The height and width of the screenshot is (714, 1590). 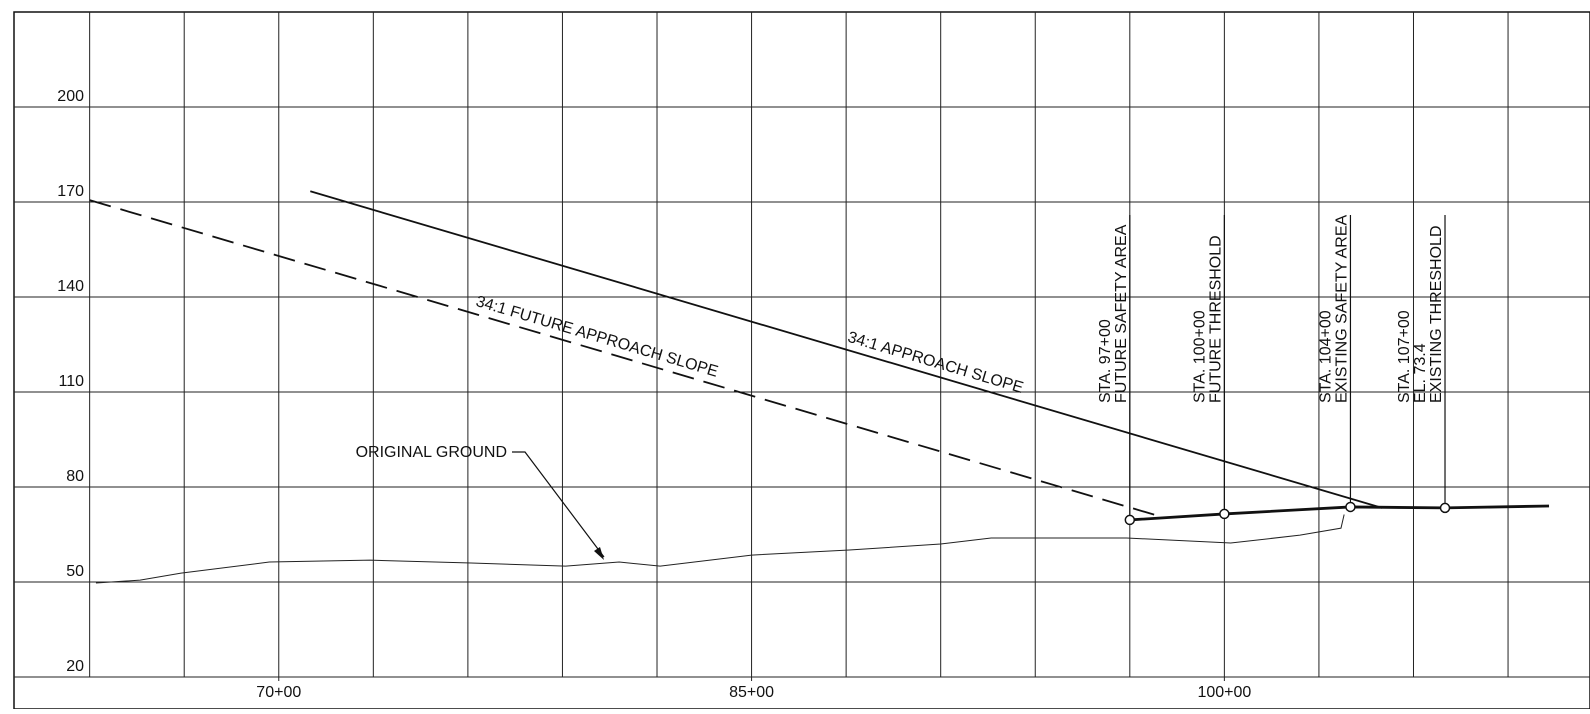 What do you see at coordinates (70, 191) in the screenshot?
I see `y-tick-label: 170` at bounding box center [70, 191].